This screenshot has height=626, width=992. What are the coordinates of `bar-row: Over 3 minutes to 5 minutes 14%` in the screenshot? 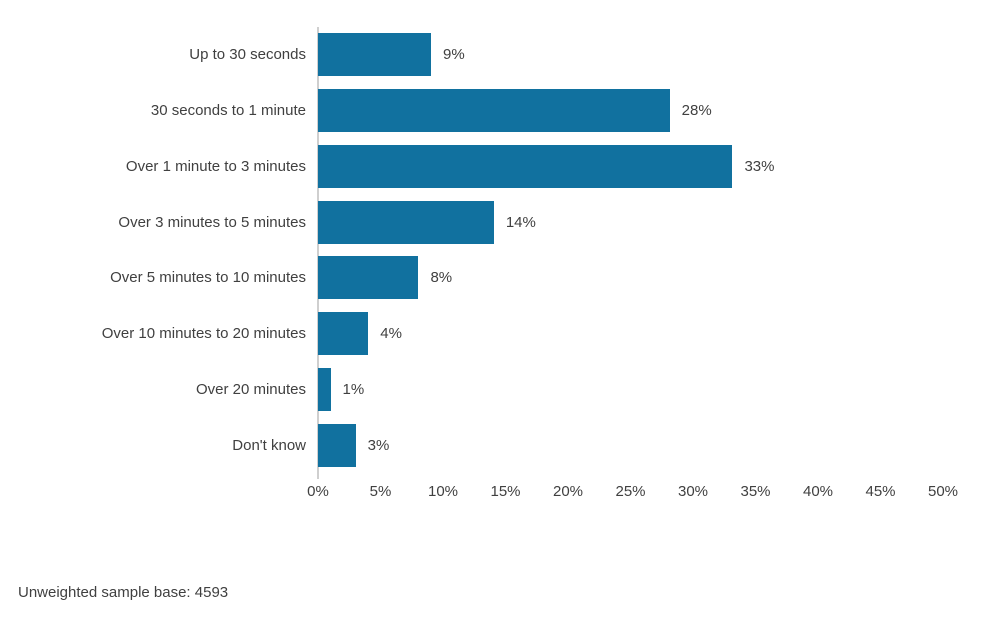 It's located at (473, 222).